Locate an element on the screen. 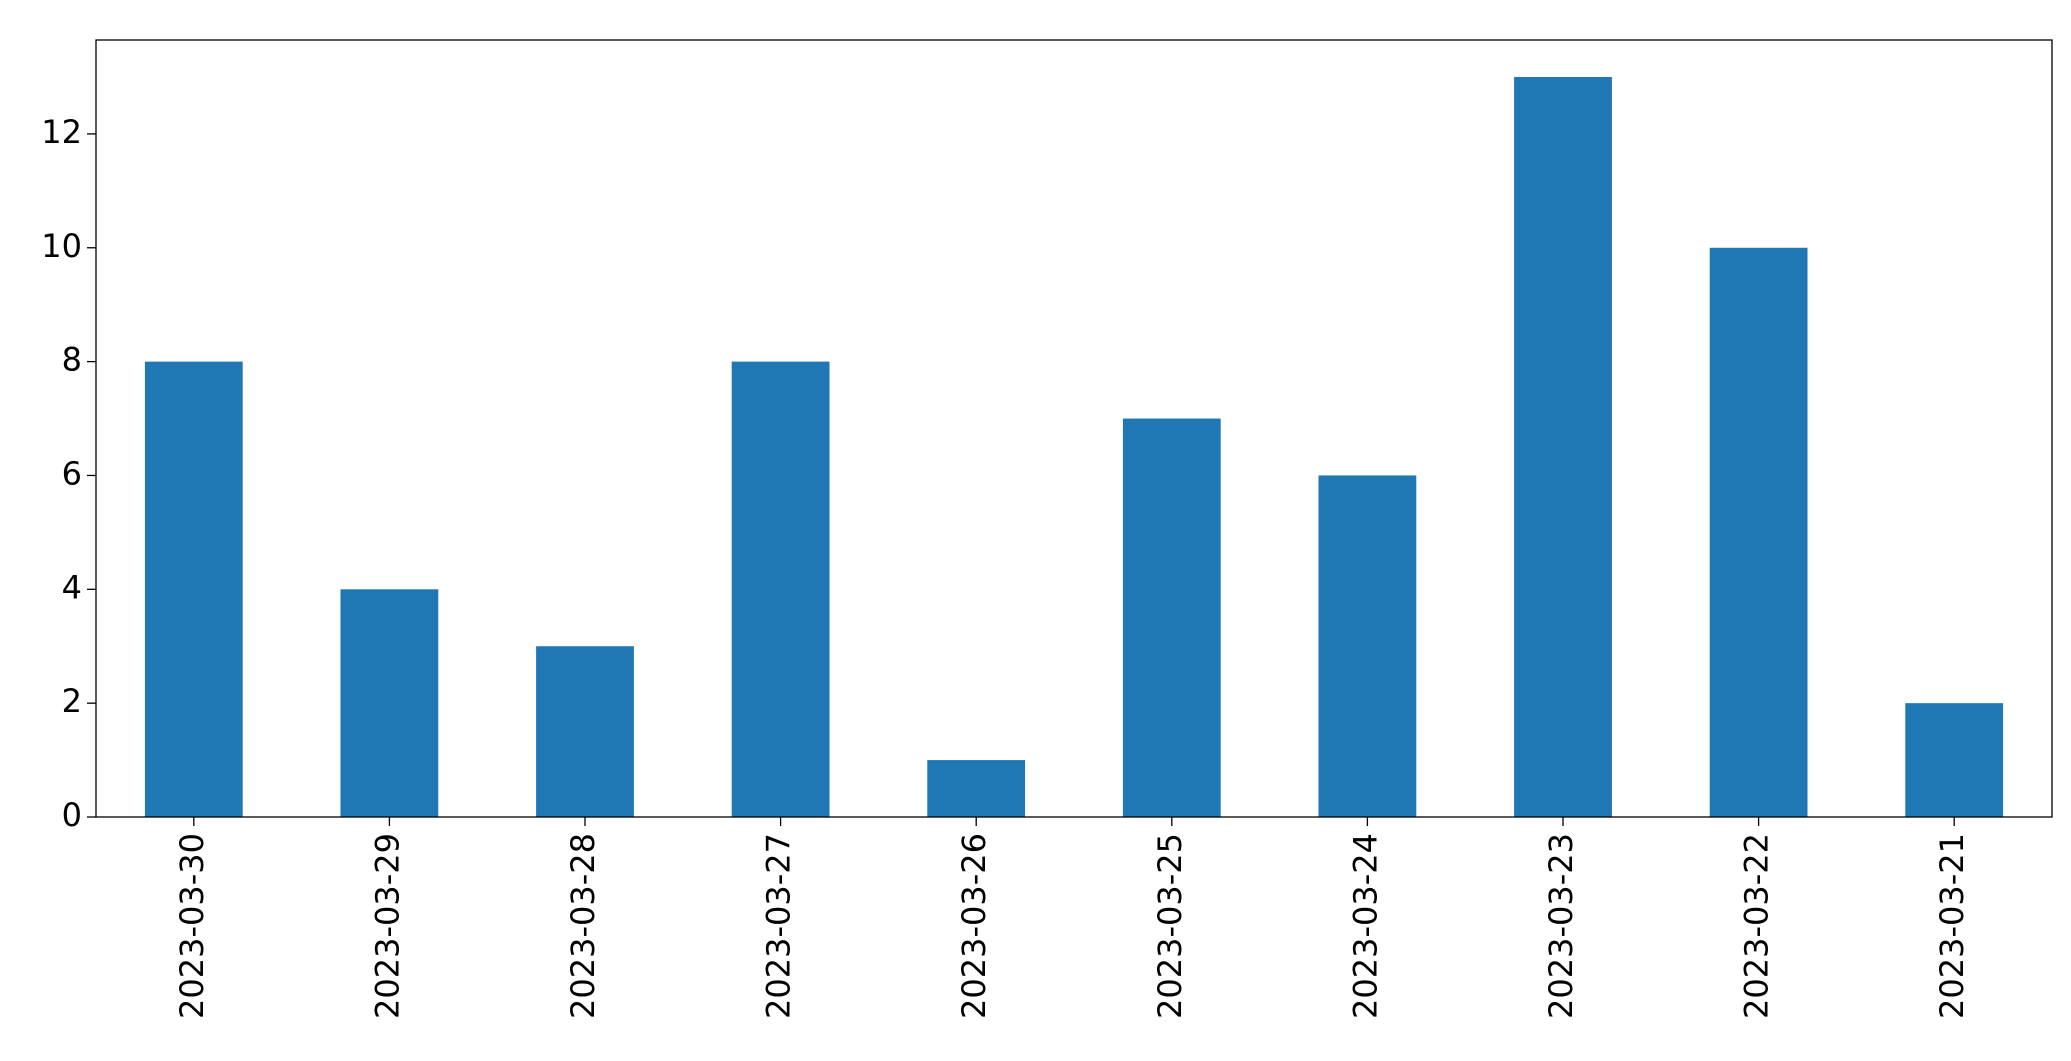 The height and width of the screenshot is (1061, 2071). x-tick-label: 2023-03-21 is located at coordinates (1952, 926).